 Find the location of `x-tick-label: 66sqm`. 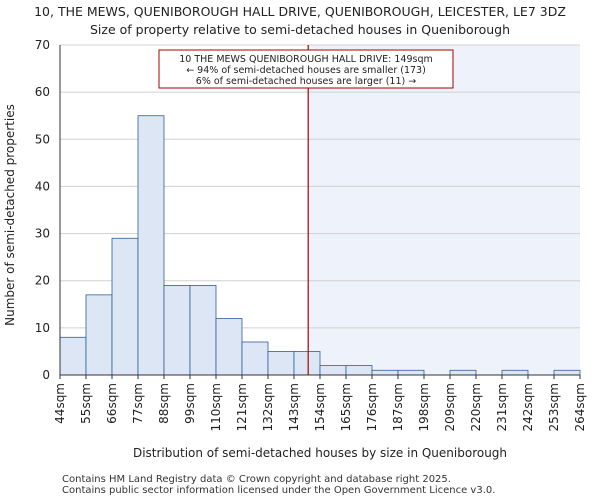

x-tick-label: 66sqm is located at coordinates (112, 403).